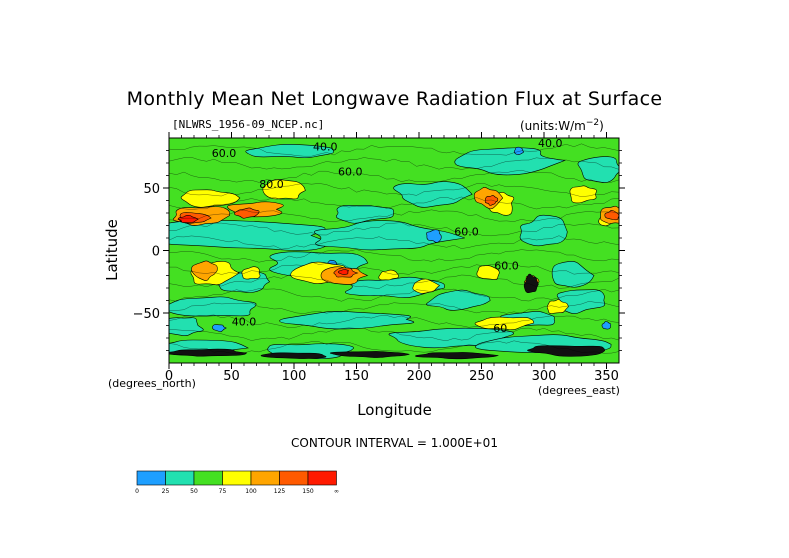  Describe the element at coordinates (231, 376) in the screenshot. I see `x-tick-label: 50` at that location.